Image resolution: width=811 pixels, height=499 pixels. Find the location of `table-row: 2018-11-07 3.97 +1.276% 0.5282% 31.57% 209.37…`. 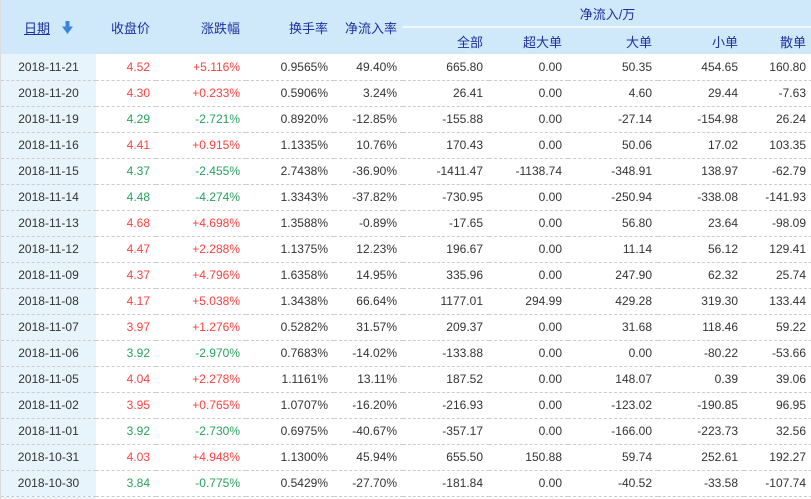

table-row: 2018-11-07 3.97 +1.276% 0.5282% 31.57% 209.37… is located at coordinates (406, 327).